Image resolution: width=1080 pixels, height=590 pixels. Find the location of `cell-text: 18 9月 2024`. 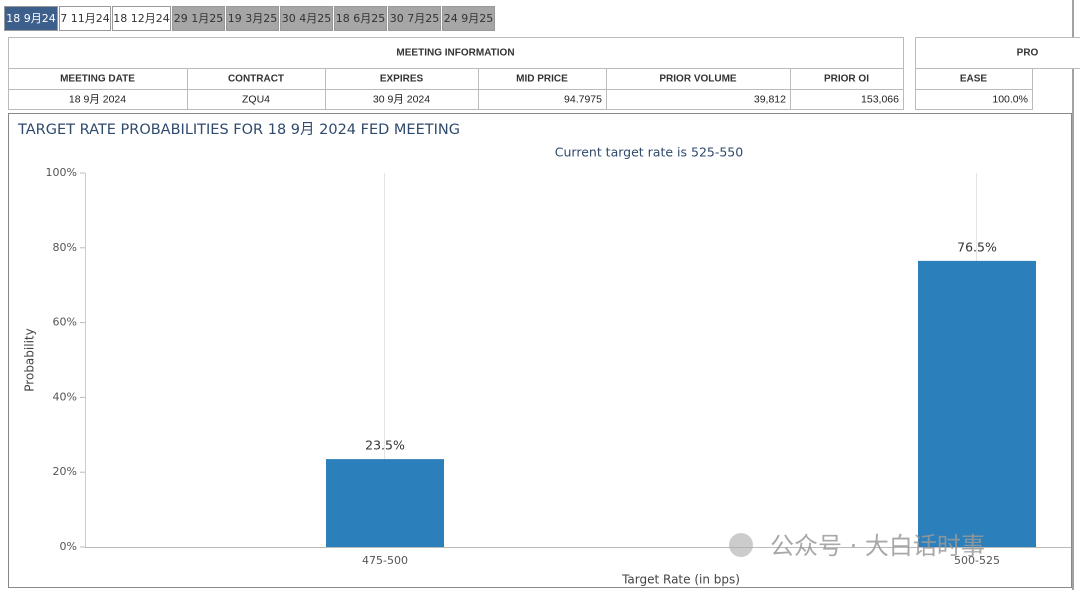

cell-text: 18 9月 2024 is located at coordinates (97, 99).